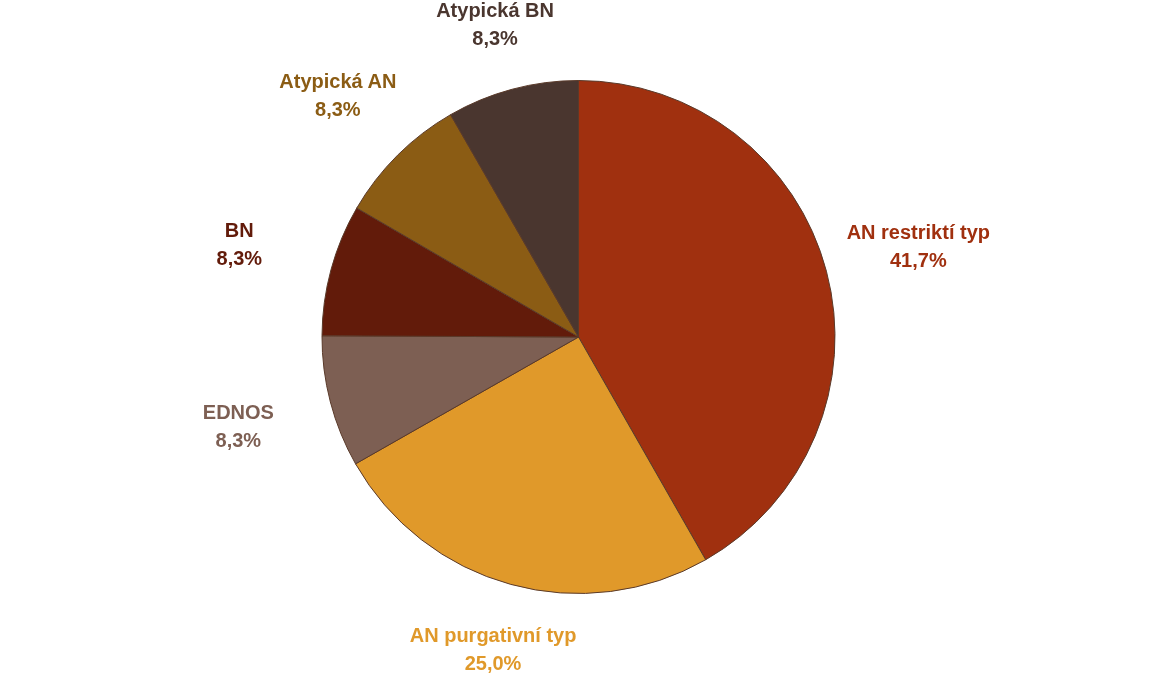 This screenshot has height=678, width=1157. Describe the element at coordinates (918, 260) in the screenshot. I see `data-label: 41,7%` at that location.